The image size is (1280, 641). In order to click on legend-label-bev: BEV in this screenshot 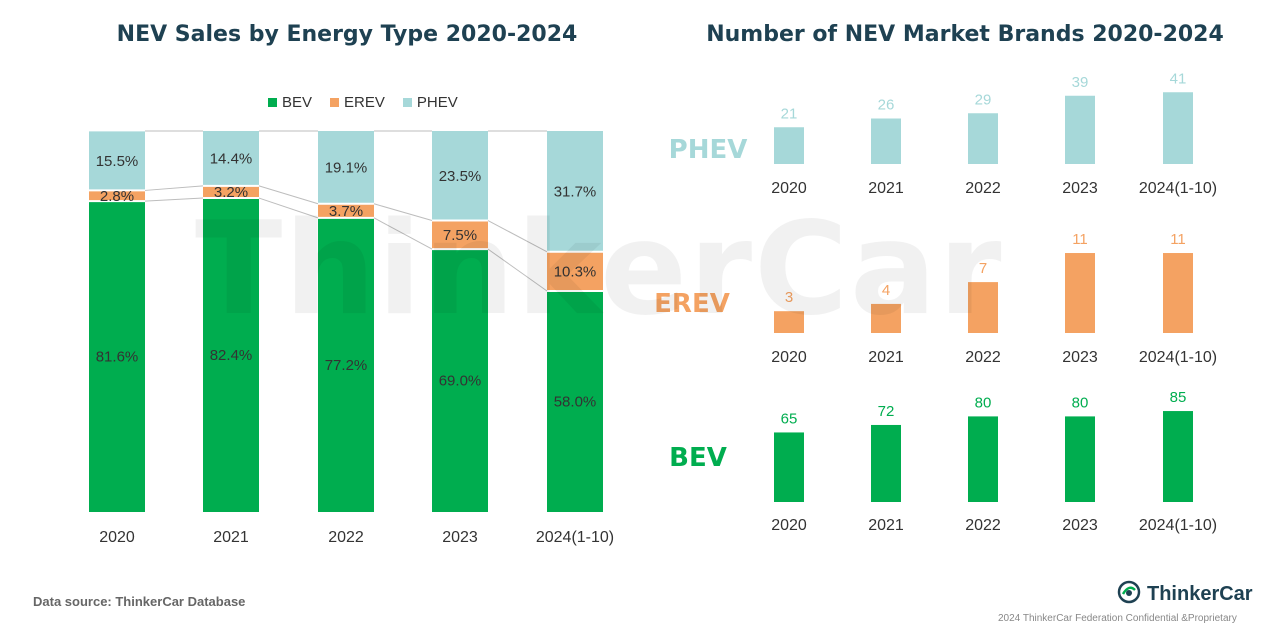, I will do `click(297, 102)`.